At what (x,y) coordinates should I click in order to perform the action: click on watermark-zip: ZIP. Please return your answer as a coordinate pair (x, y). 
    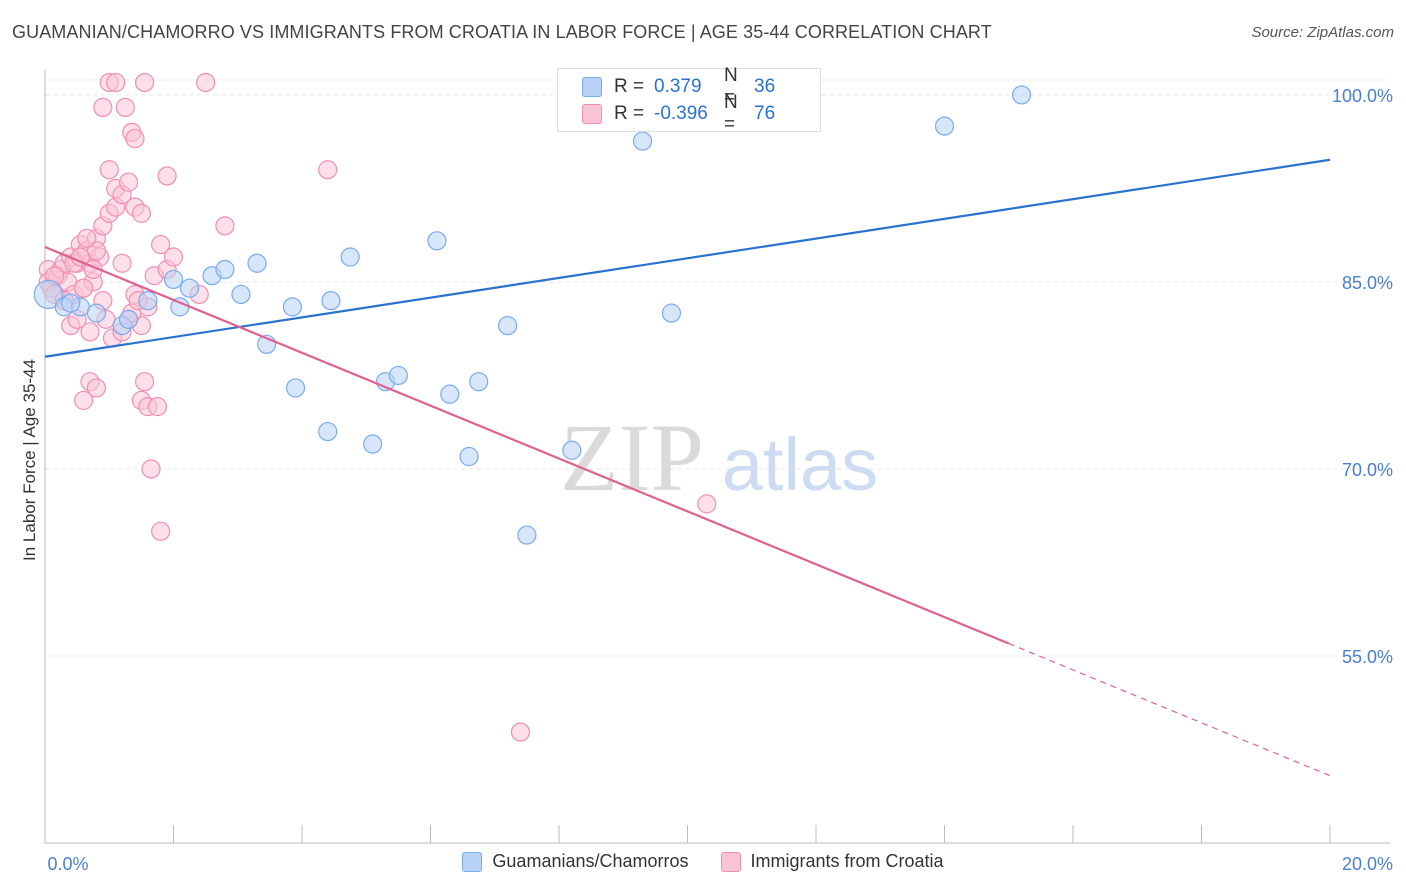
    Looking at the image, I should click on (632, 457).